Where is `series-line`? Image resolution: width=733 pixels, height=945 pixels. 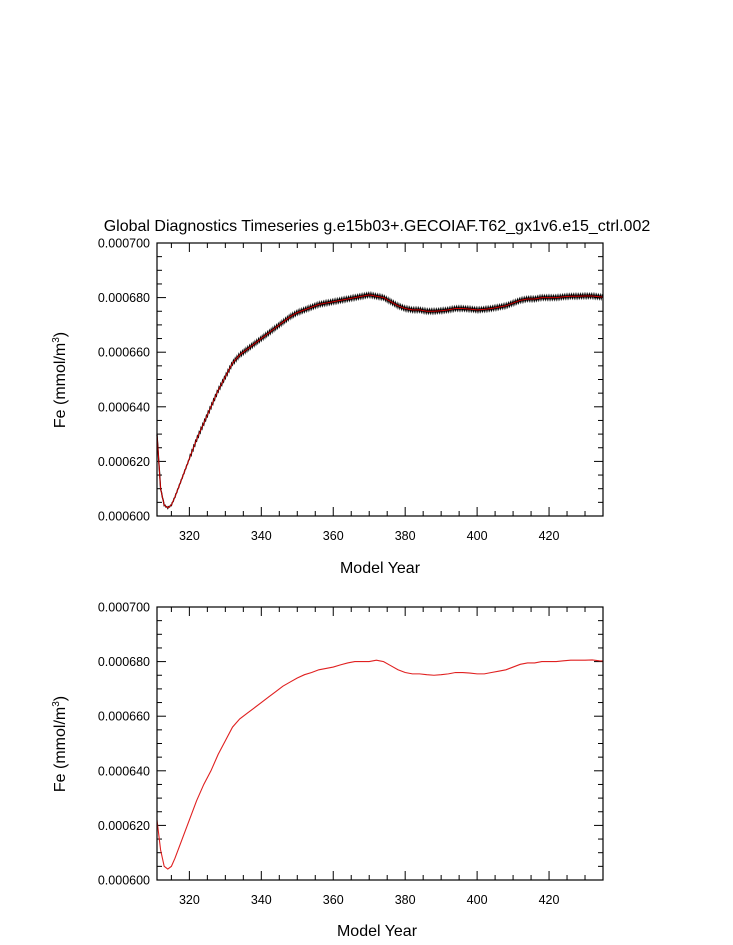 series-line is located at coordinates (380, 764).